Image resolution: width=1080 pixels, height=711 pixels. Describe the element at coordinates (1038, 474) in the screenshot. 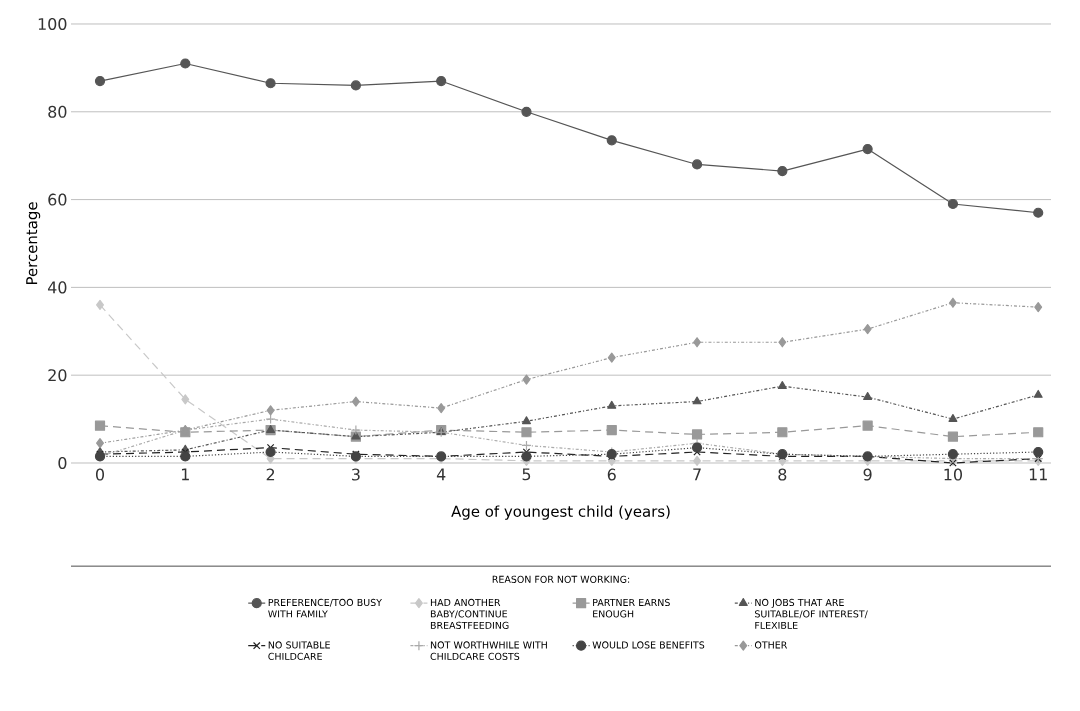

I see `x-tick-label: 11` at that location.